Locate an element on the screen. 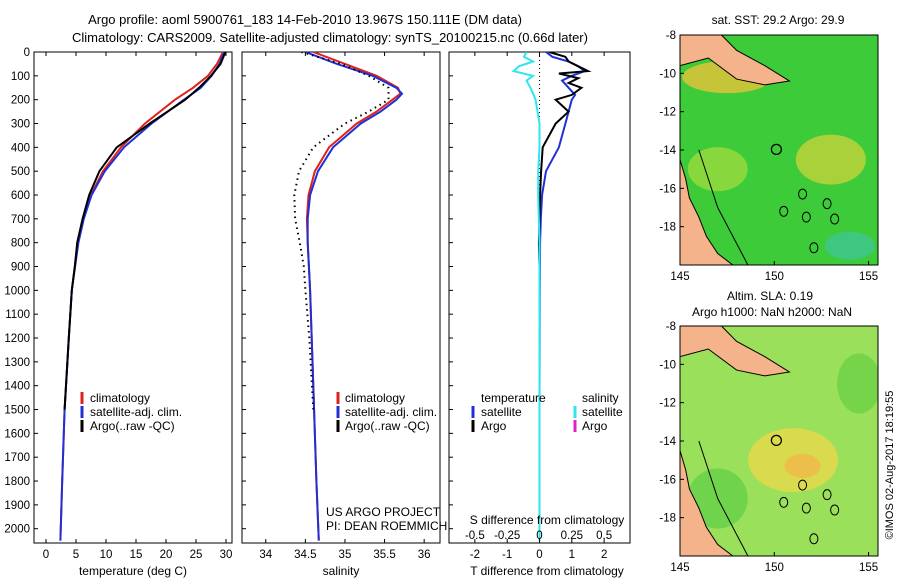 The image size is (900, 580). s-satellite-line is located at coordinates (526, 296).